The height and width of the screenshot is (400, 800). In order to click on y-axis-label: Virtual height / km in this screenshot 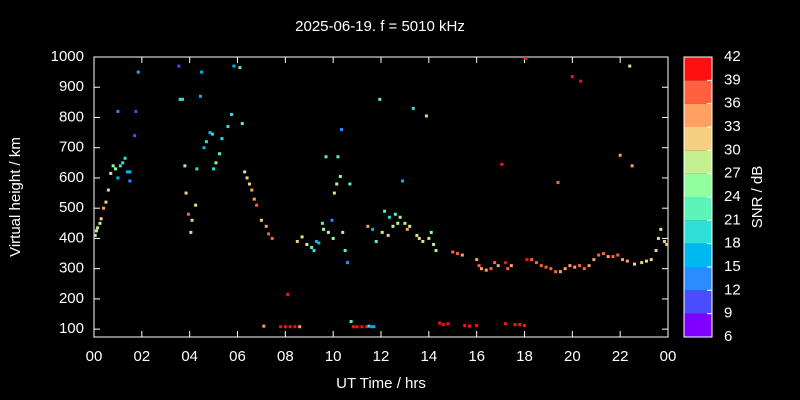, I will do `click(15, 197)`.